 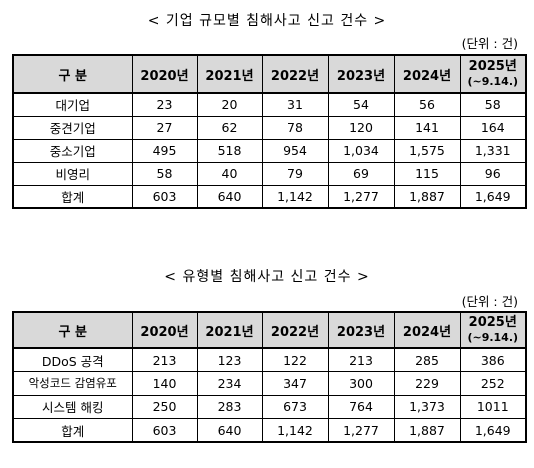 I want to click on cell: 1,331, so click(x=493, y=150).